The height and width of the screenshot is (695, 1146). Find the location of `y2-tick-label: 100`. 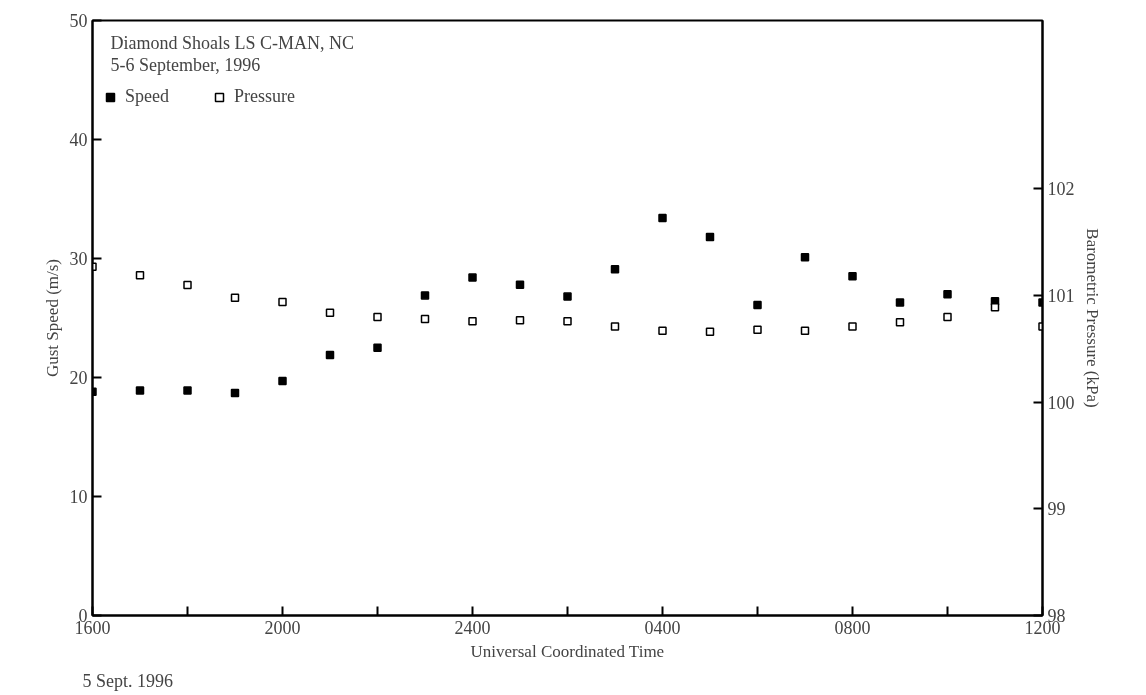

y2-tick-label: 100 is located at coordinates (1061, 402).